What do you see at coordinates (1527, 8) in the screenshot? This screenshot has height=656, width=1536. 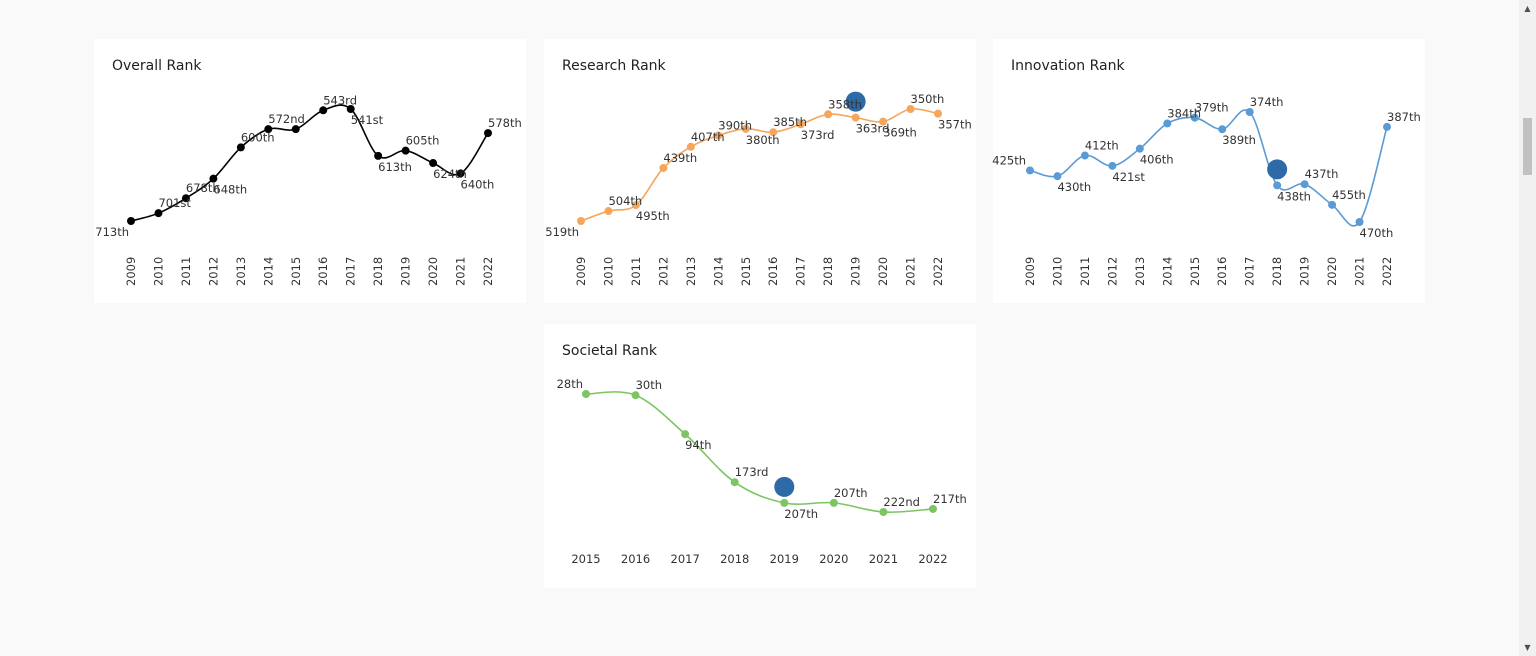 I see `scroll-up-icon: ▲` at bounding box center [1527, 8].